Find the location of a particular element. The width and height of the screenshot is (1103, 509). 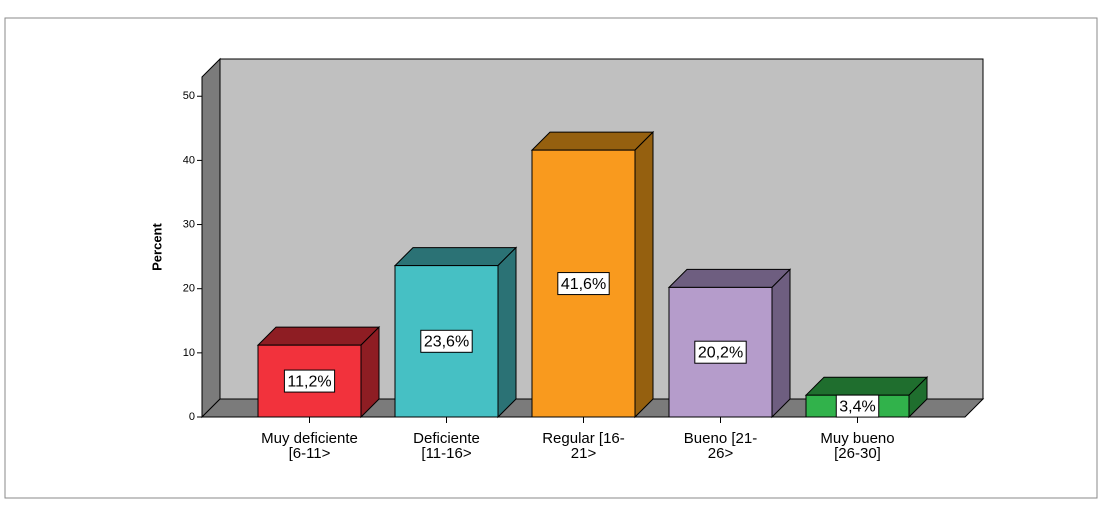

x-tick-label: Muy bueno is located at coordinates (857, 438).